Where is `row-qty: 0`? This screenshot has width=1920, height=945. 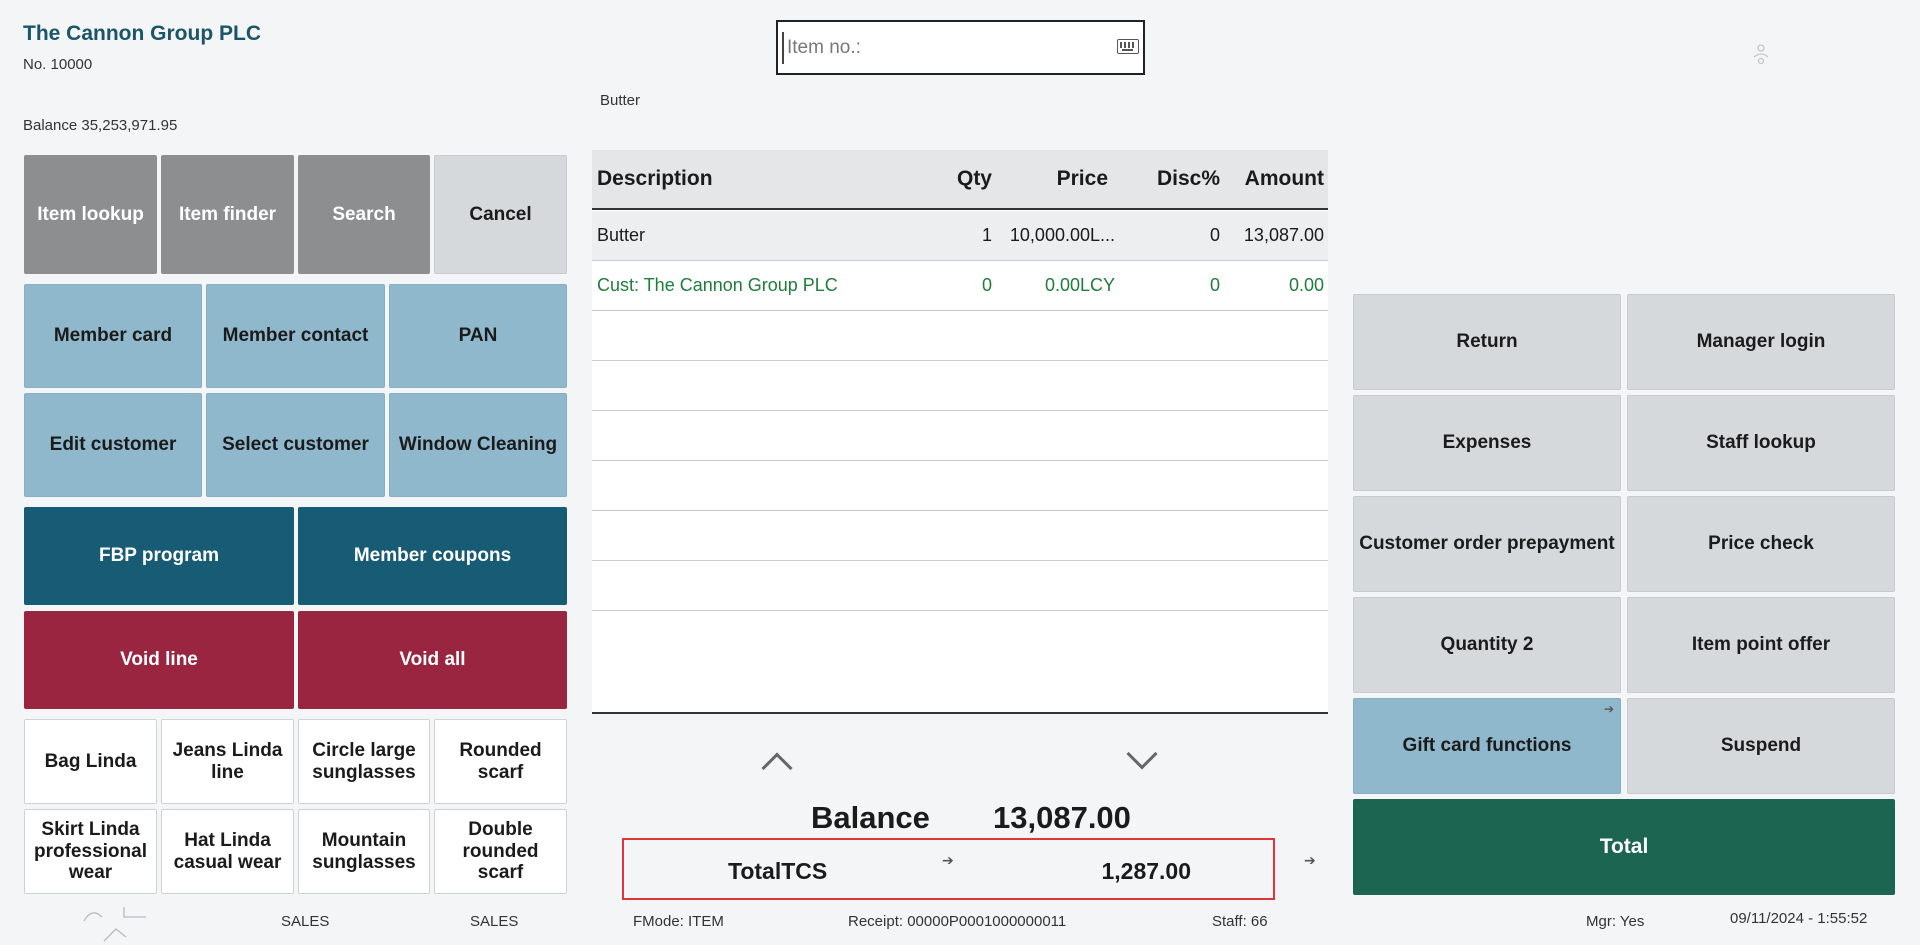 row-qty: 0 is located at coordinates (986, 285).